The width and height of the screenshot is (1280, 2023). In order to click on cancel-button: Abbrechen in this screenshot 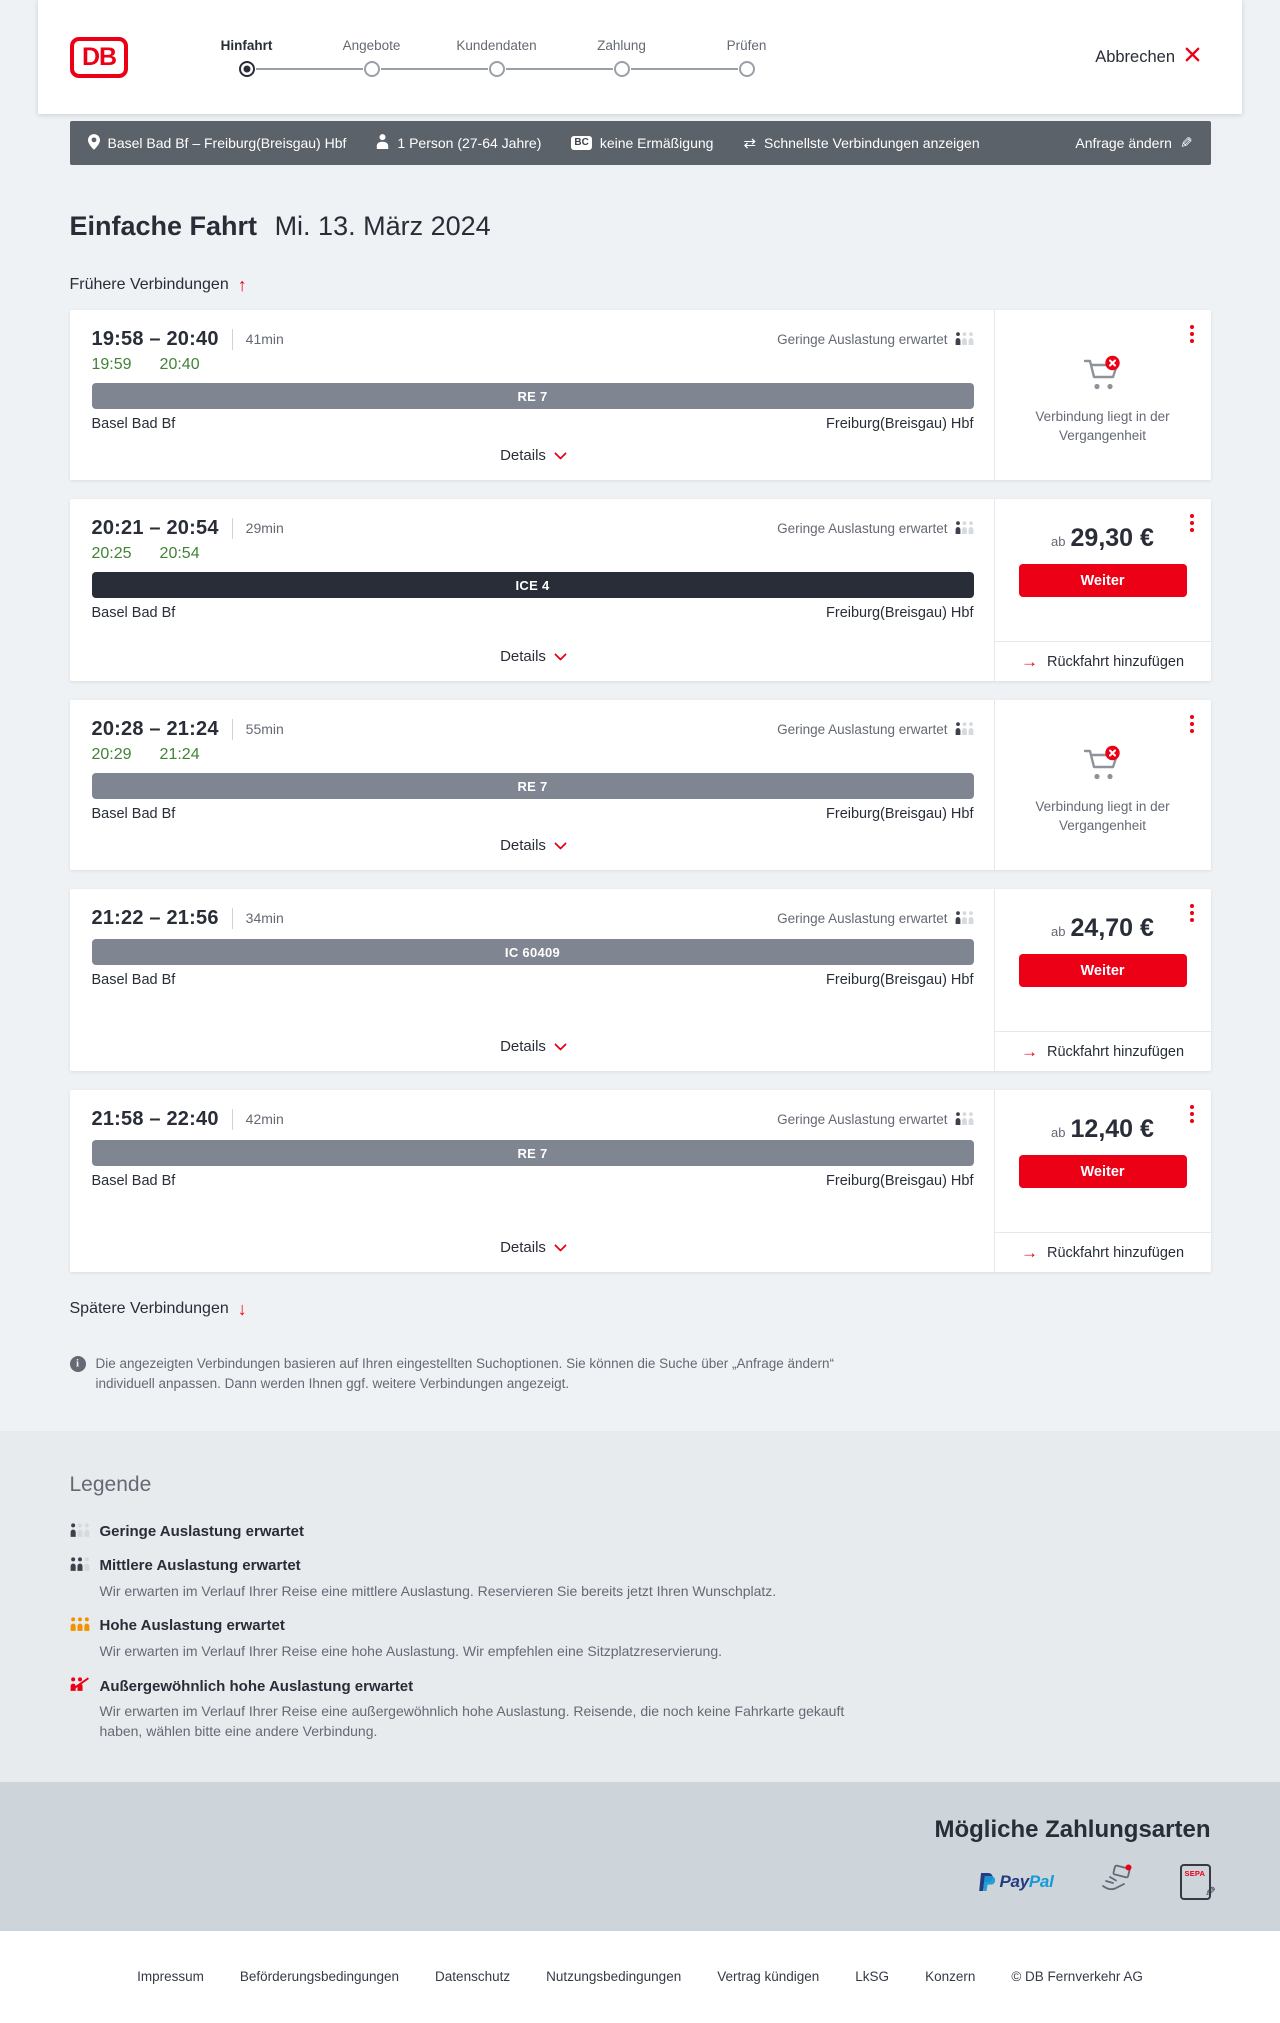, I will do `click(1147, 57)`.